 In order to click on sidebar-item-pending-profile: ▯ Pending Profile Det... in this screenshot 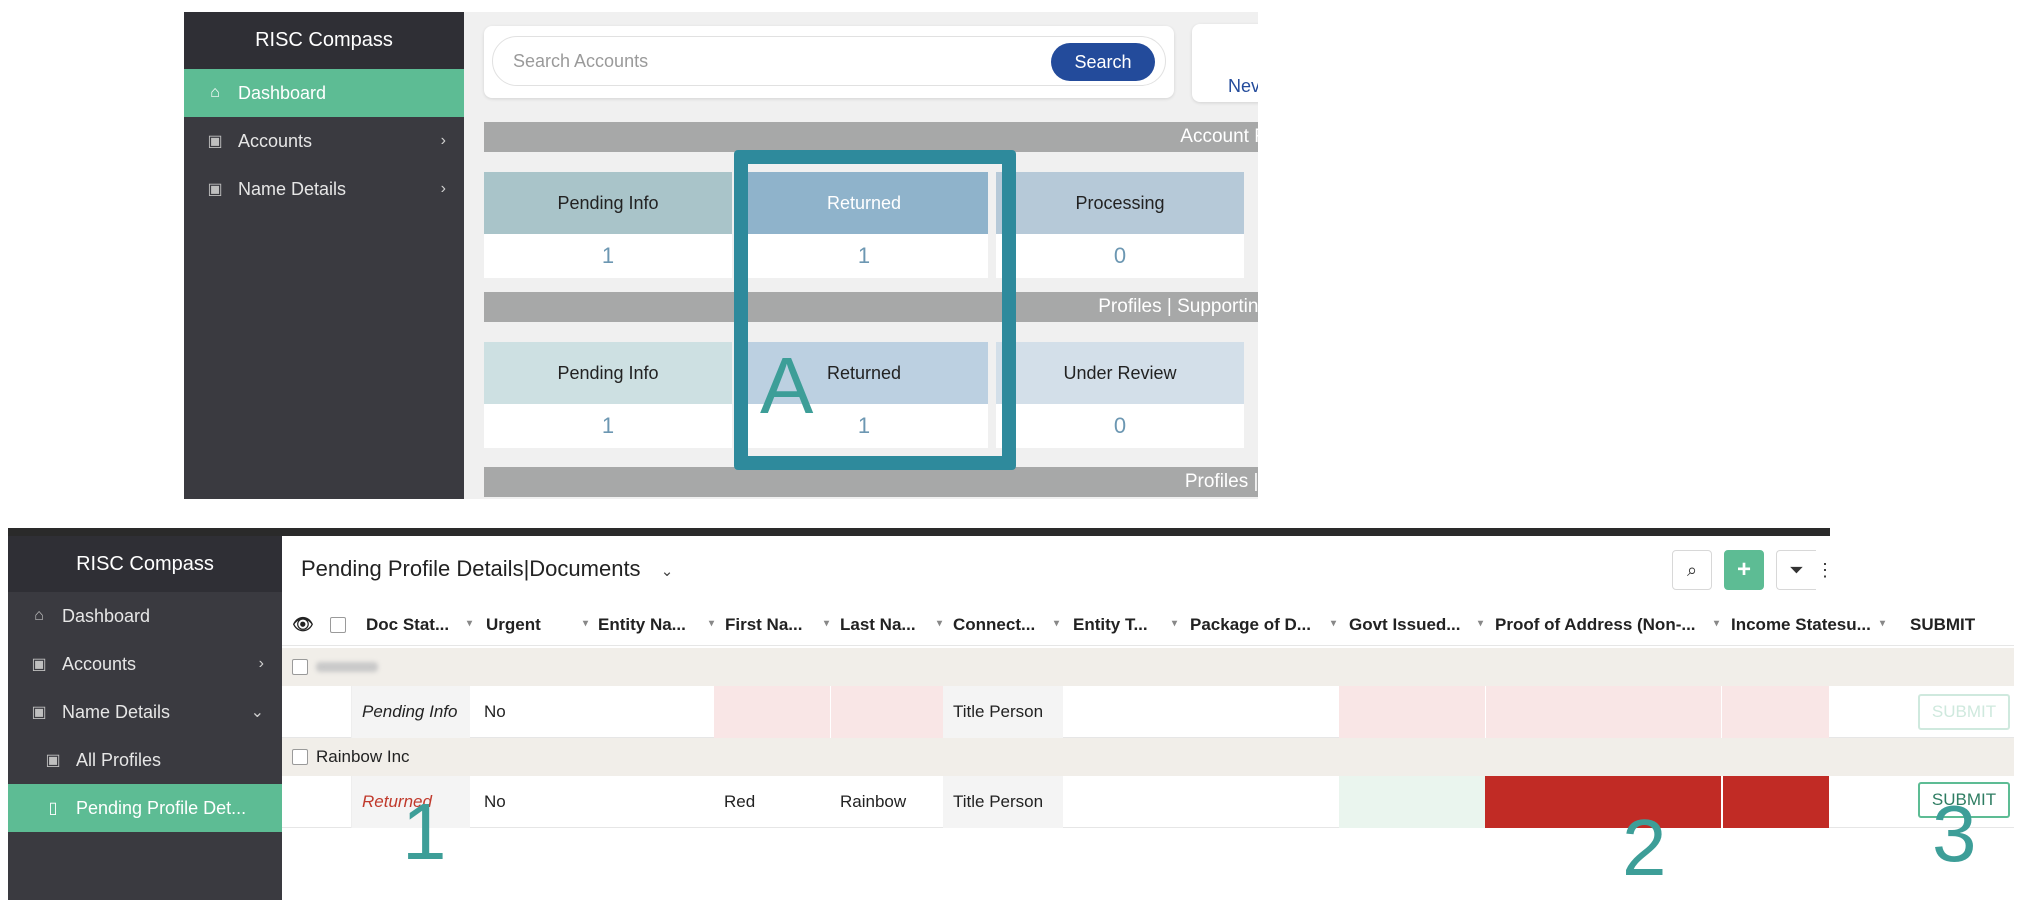, I will do `click(145, 808)`.